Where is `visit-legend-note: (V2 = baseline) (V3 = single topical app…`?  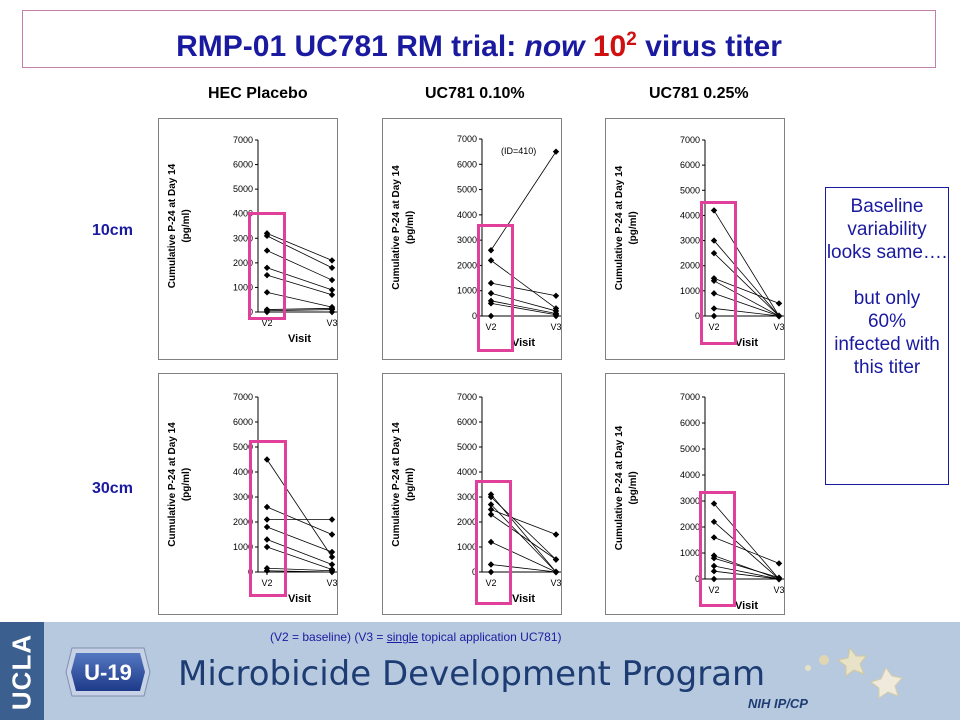
visit-legend-note: (V2 = baseline) (V3 = single topical app… is located at coordinates (416, 637).